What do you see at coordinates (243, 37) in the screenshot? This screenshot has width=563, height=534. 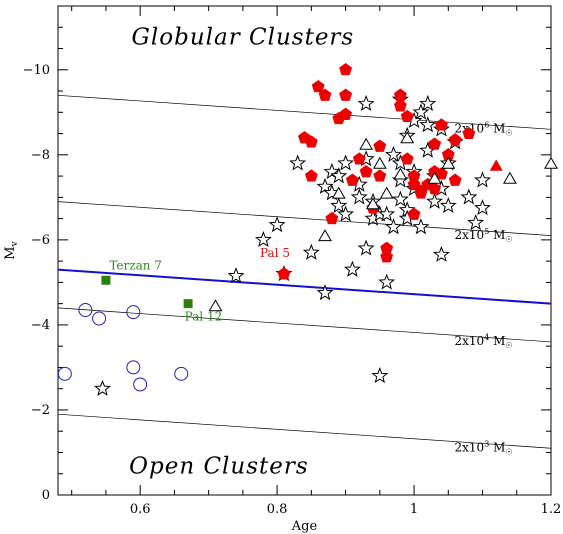 I see `region-label: Globular Clusters` at bounding box center [243, 37].